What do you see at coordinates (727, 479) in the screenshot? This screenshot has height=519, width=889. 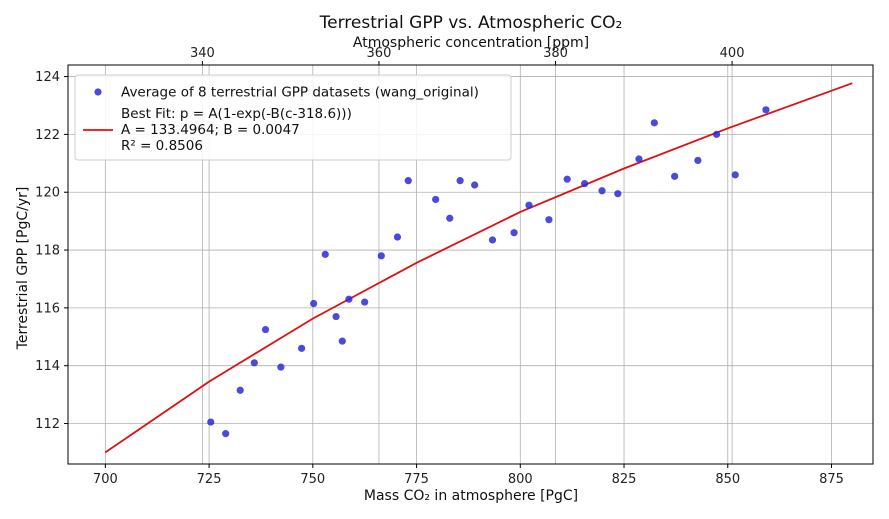 I see `x-tick-label: 850` at bounding box center [727, 479].